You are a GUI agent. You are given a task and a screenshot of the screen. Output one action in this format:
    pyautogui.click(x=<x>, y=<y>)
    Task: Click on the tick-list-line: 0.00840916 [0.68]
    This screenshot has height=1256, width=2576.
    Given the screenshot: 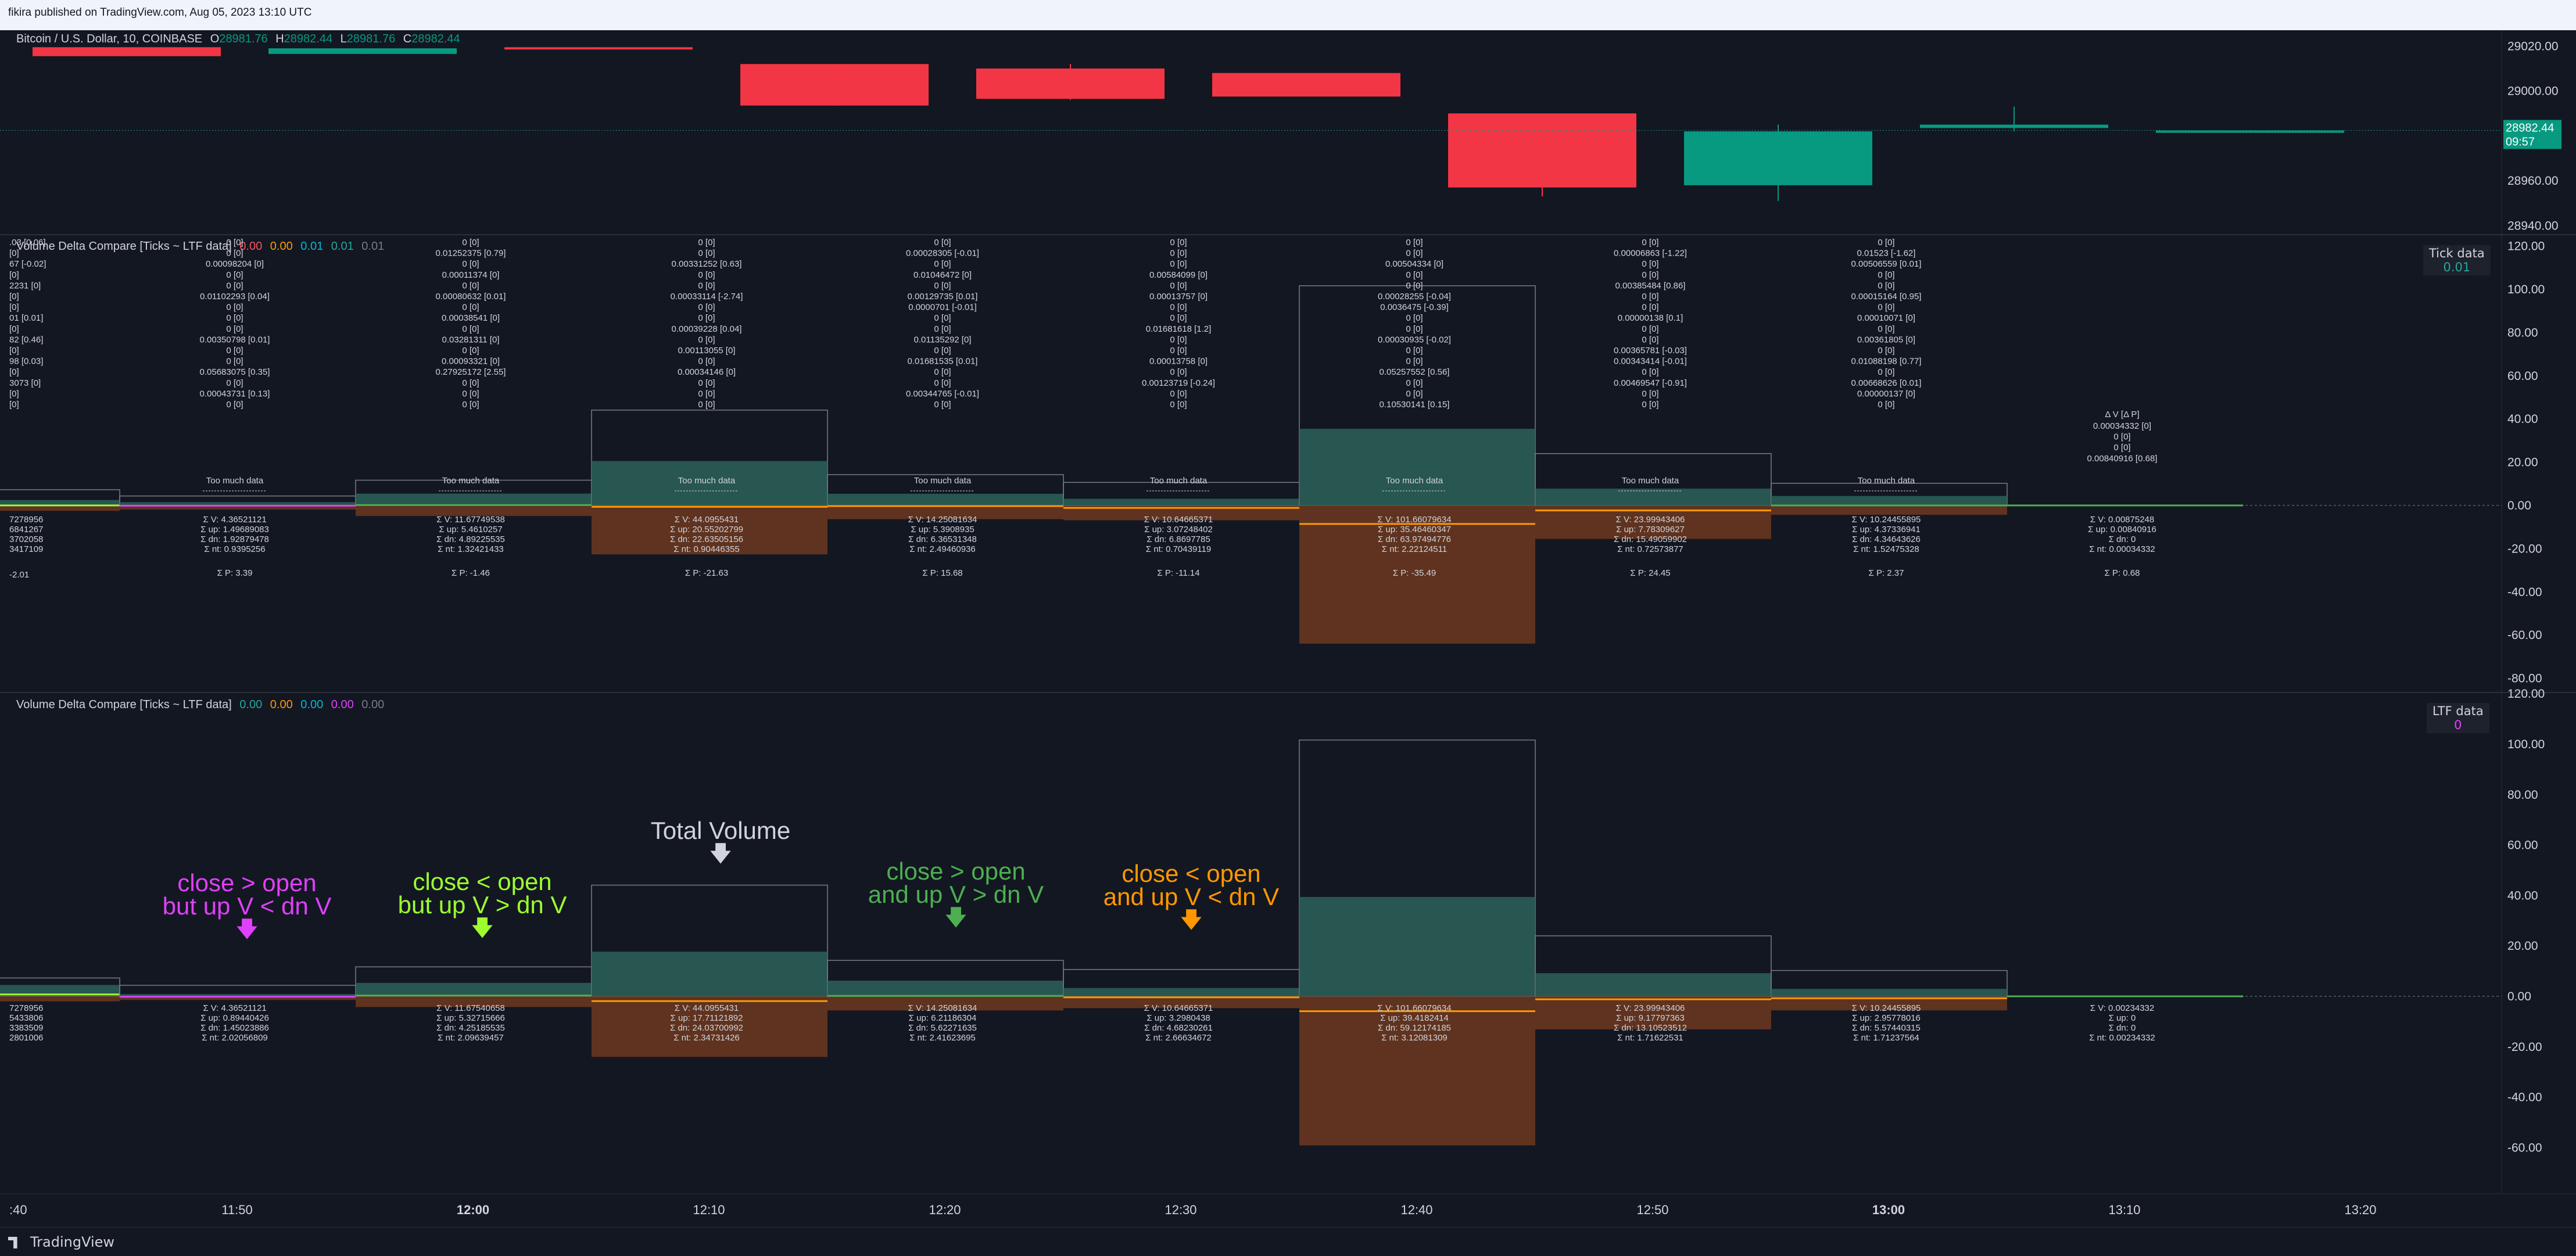 What is the action you would take?
    pyautogui.click(x=2122, y=459)
    